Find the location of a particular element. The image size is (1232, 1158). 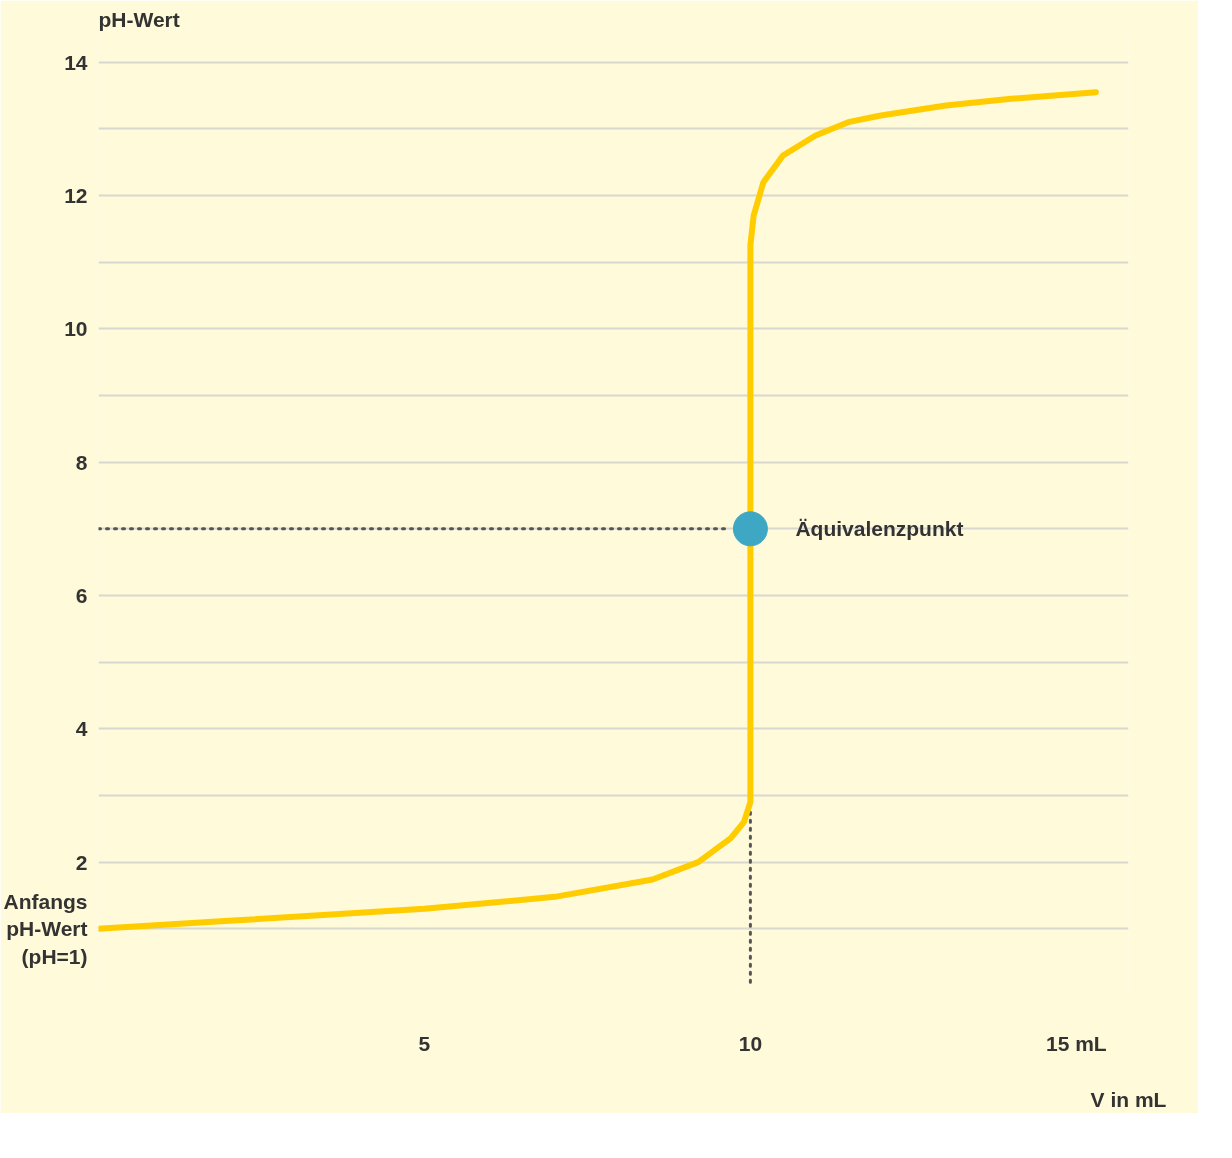

y-tick-label: 14 is located at coordinates (76, 62).